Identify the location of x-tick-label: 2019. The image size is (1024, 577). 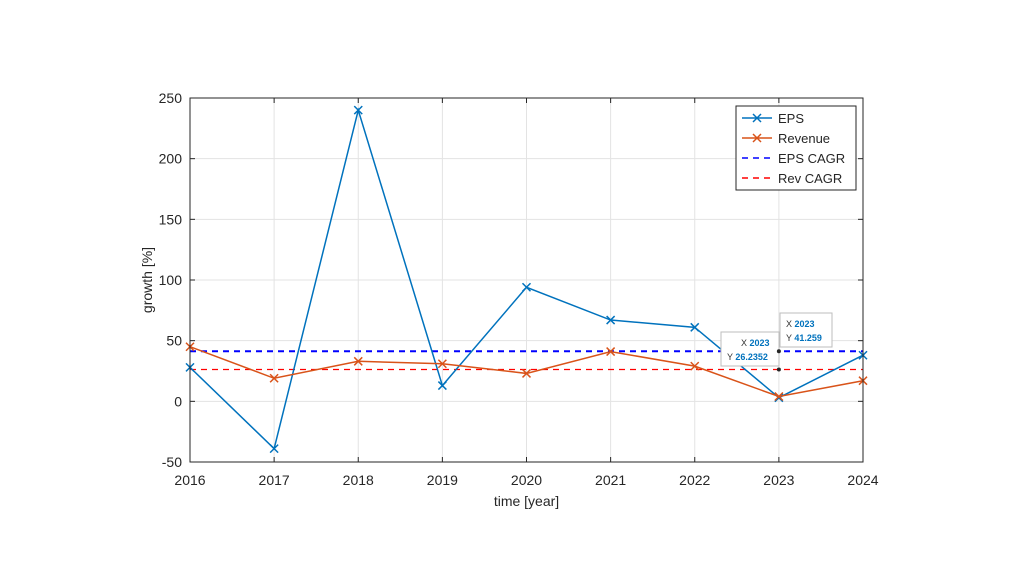
(442, 480).